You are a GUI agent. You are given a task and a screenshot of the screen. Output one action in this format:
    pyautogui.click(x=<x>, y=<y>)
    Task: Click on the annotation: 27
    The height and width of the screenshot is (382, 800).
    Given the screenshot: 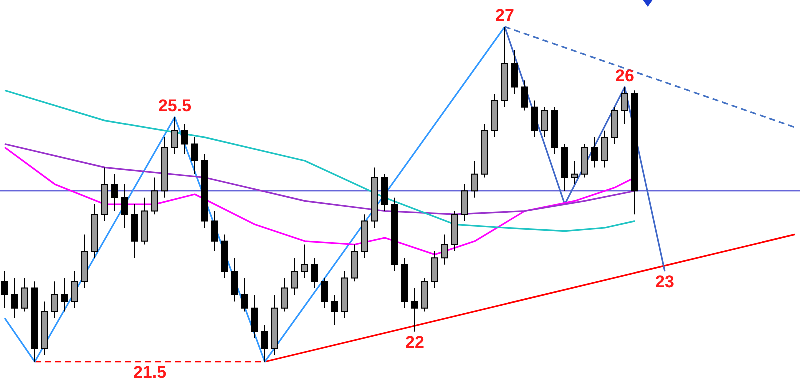 What is the action you would take?
    pyautogui.click(x=505, y=16)
    